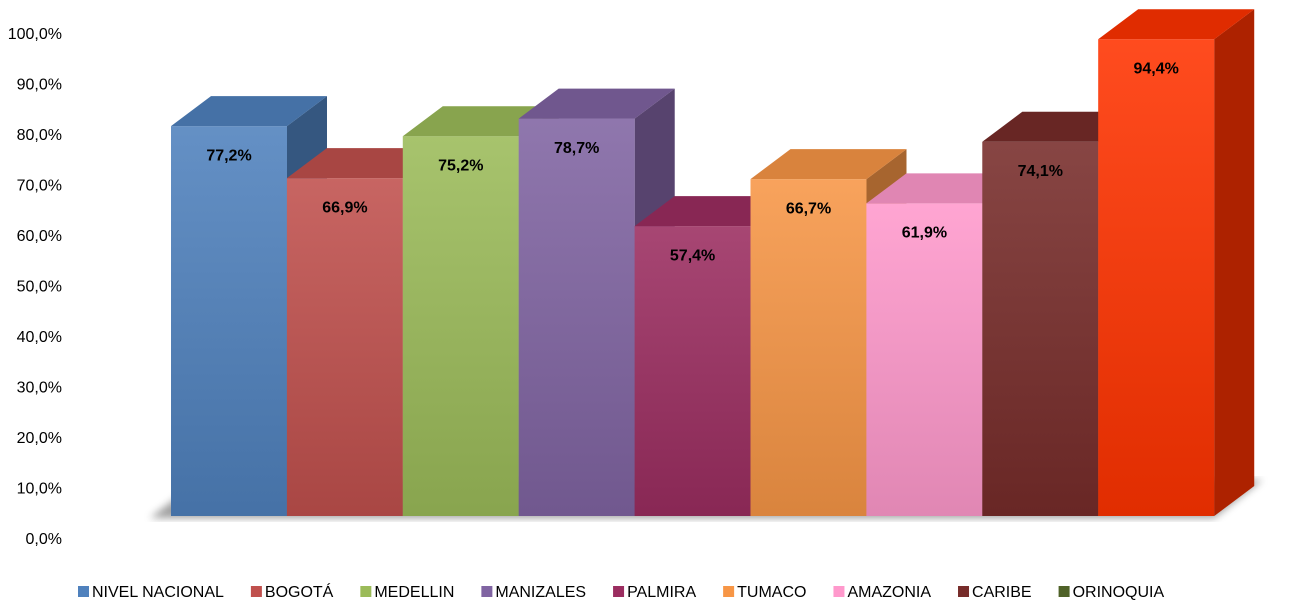  I want to click on value-label: 66,7%, so click(808, 208).